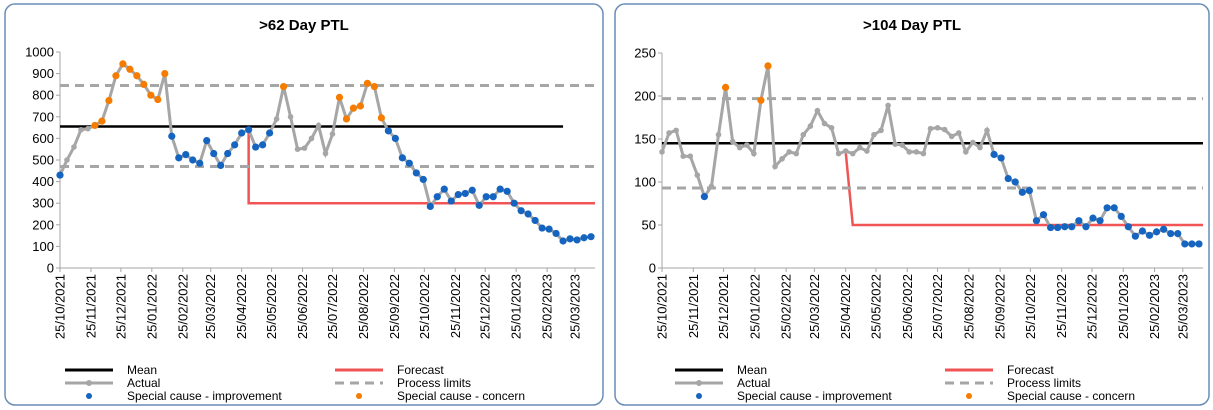 This screenshot has width=1213, height=410. Describe the element at coordinates (932, 143) in the screenshot. I see `series-line` at that location.